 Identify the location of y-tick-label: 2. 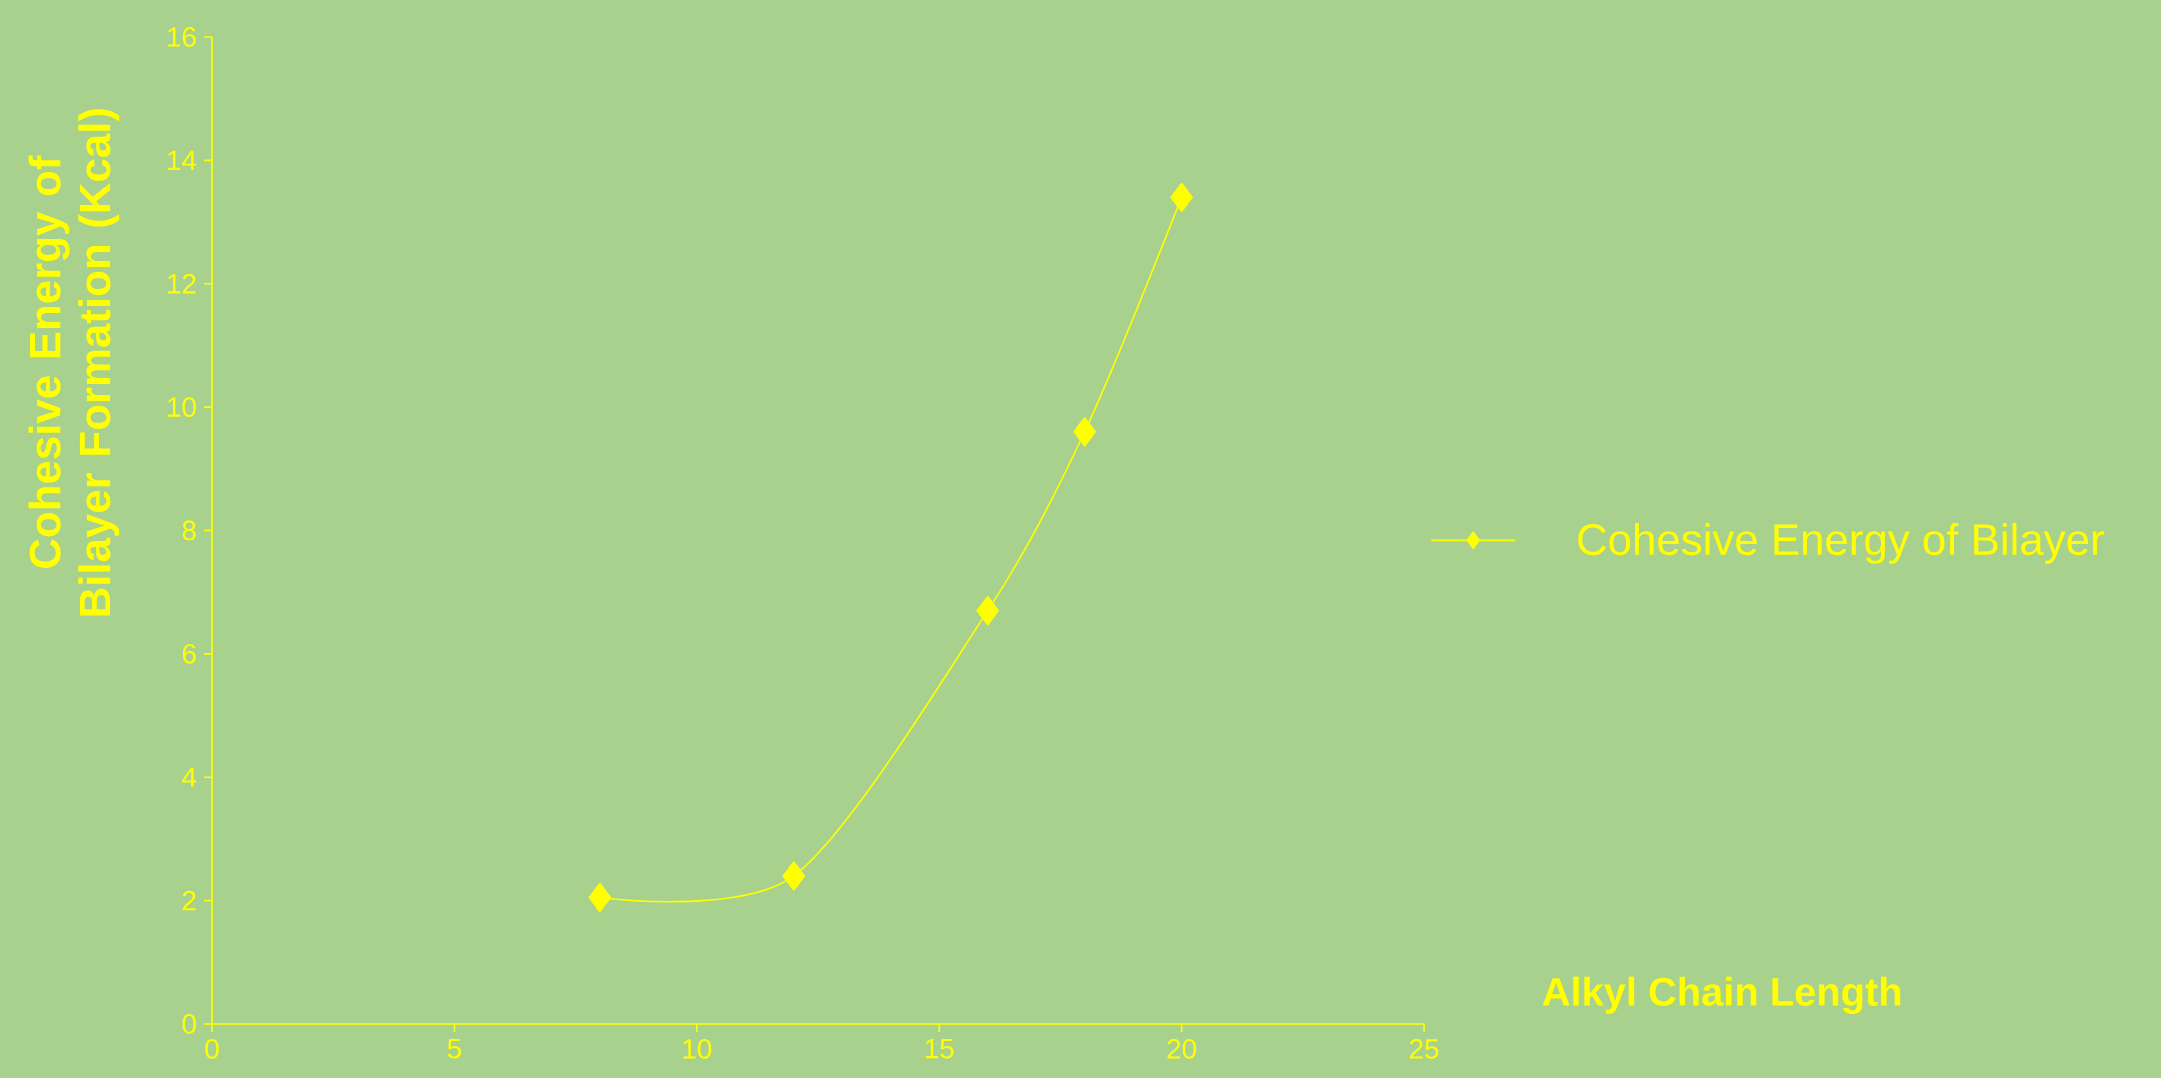
(189, 900).